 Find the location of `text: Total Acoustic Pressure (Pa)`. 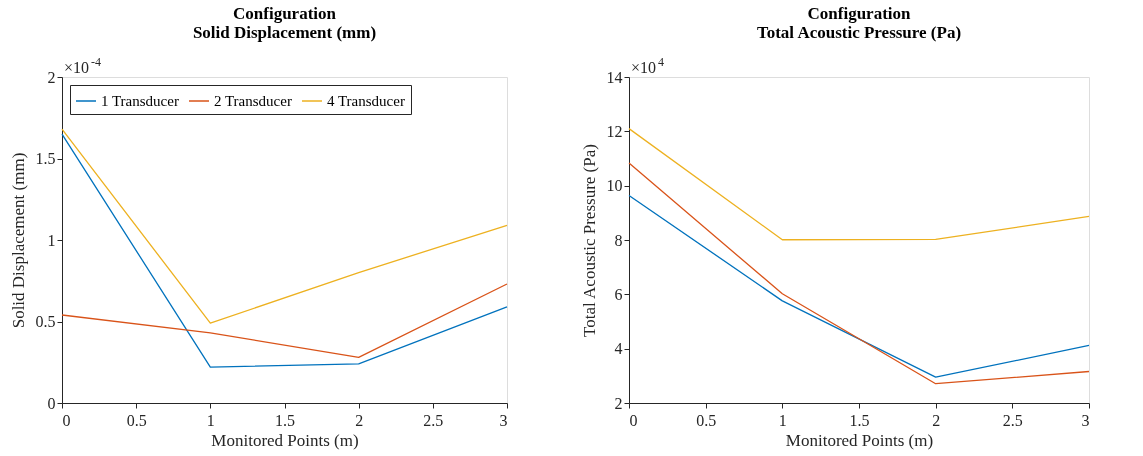

text: Total Acoustic Pressure (Pa) is located at coordinates (589, 240).